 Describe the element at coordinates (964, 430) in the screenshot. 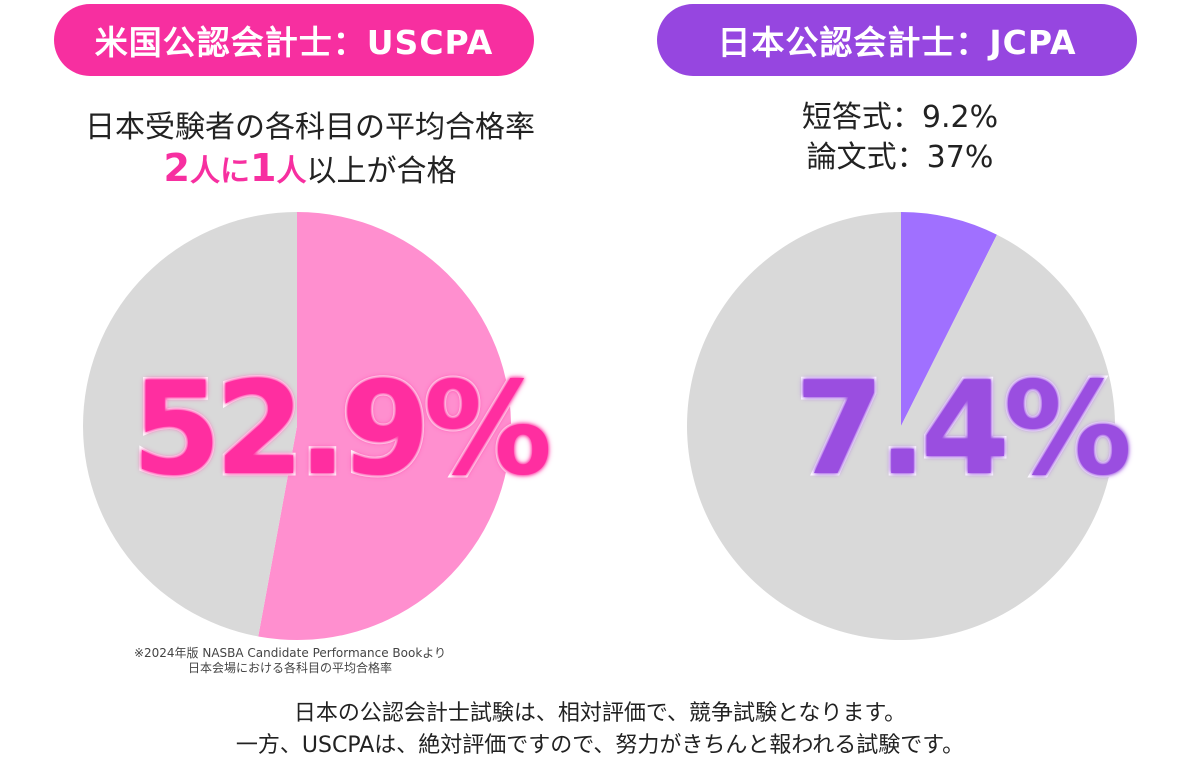

I see `jcpa-rate-label: 7.4%` at that location.